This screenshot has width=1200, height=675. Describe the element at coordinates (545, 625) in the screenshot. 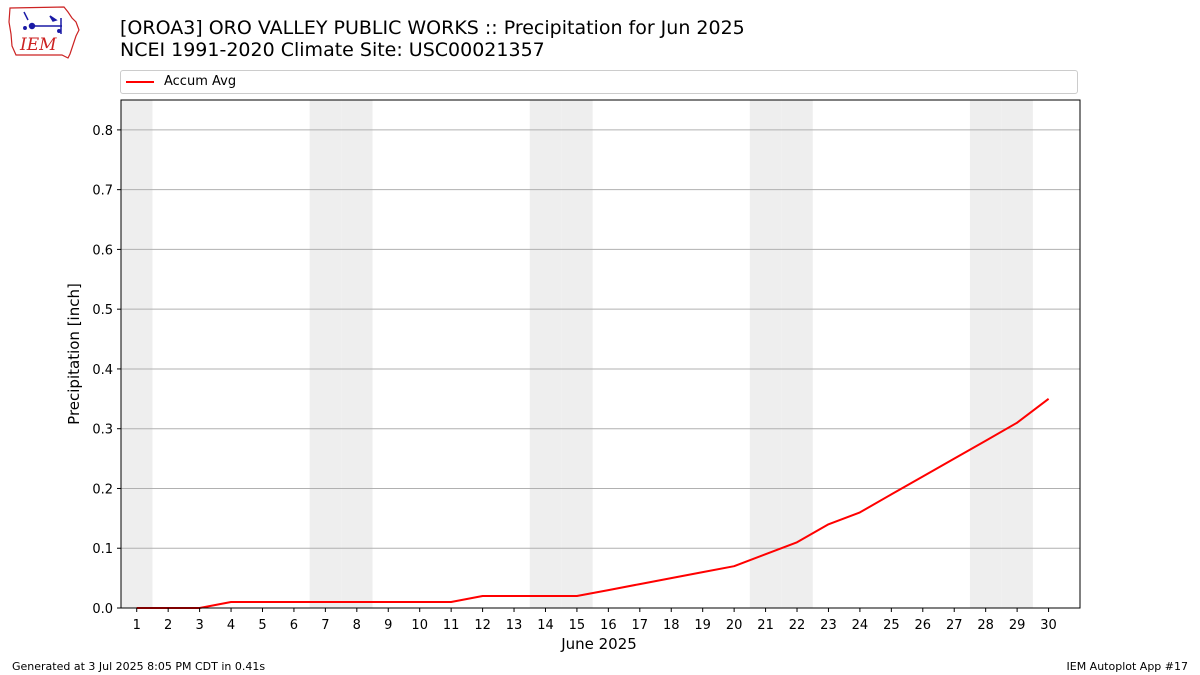

I see `x-tick-label: 14` at that location.